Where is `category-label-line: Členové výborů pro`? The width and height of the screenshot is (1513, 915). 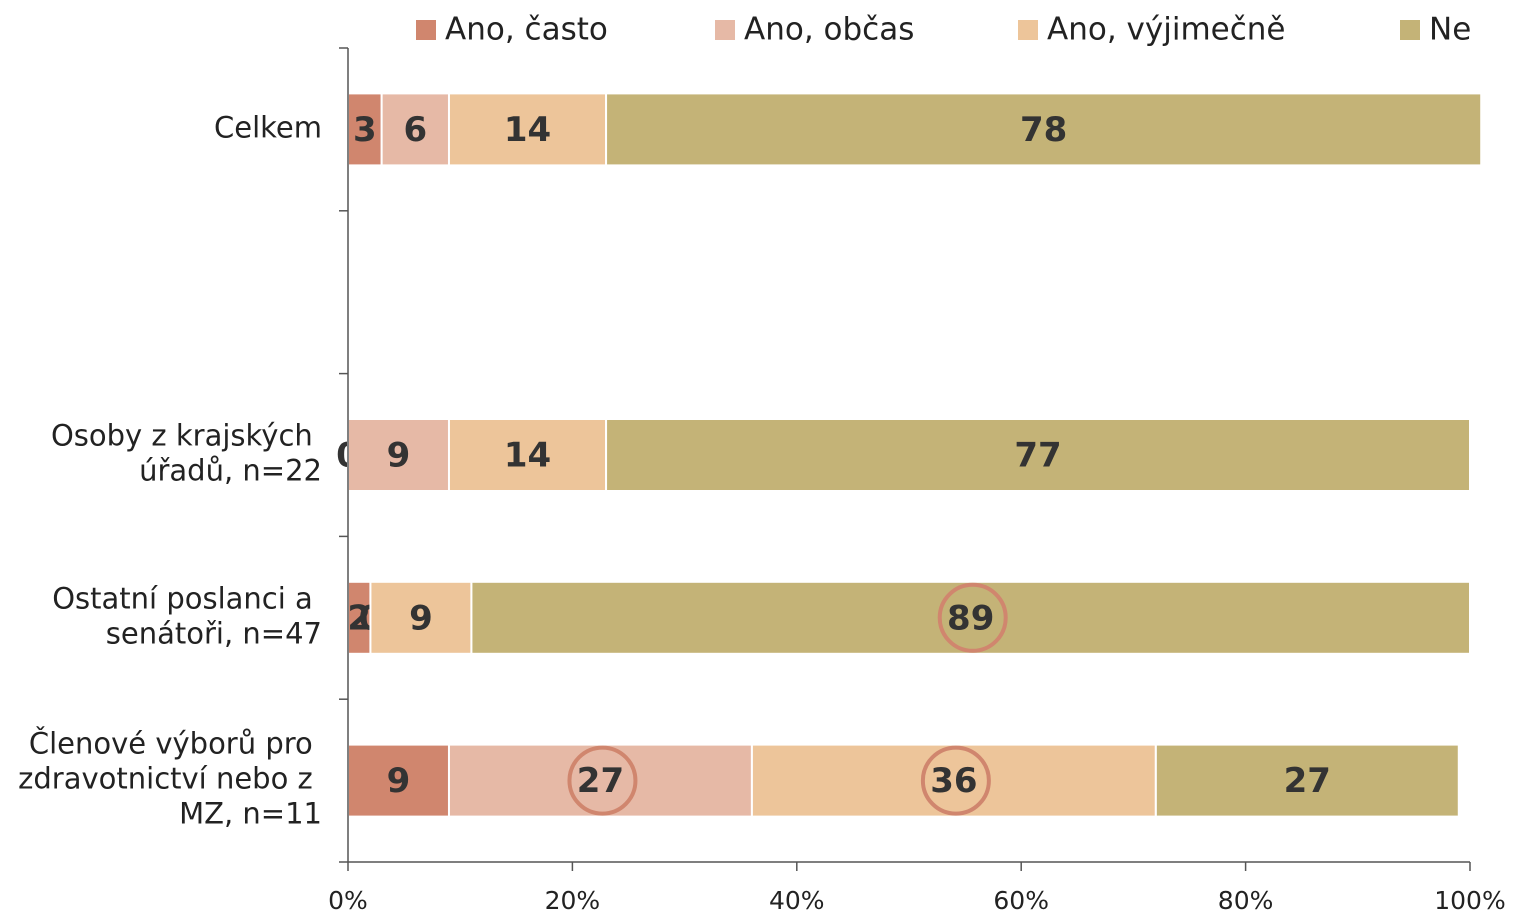
category-label-line: Členové výborů pro is located at coordinates (175, 744).